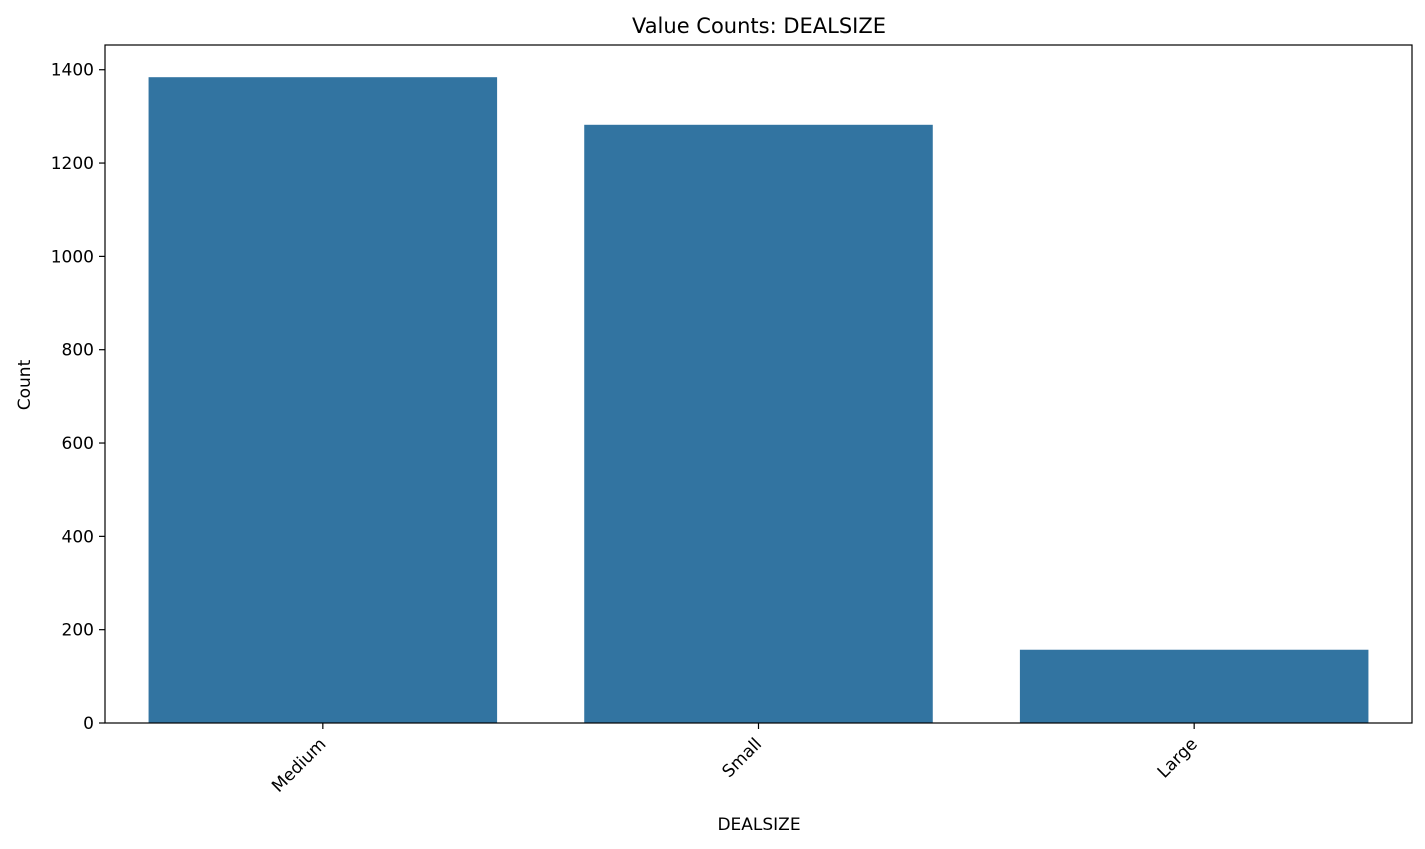 The height and width of the screenshot is (849, 1425). What do you see at coordinates (1194, 686) in the screenshot?
I see `bar-large` at bounding box center [1194, 686].